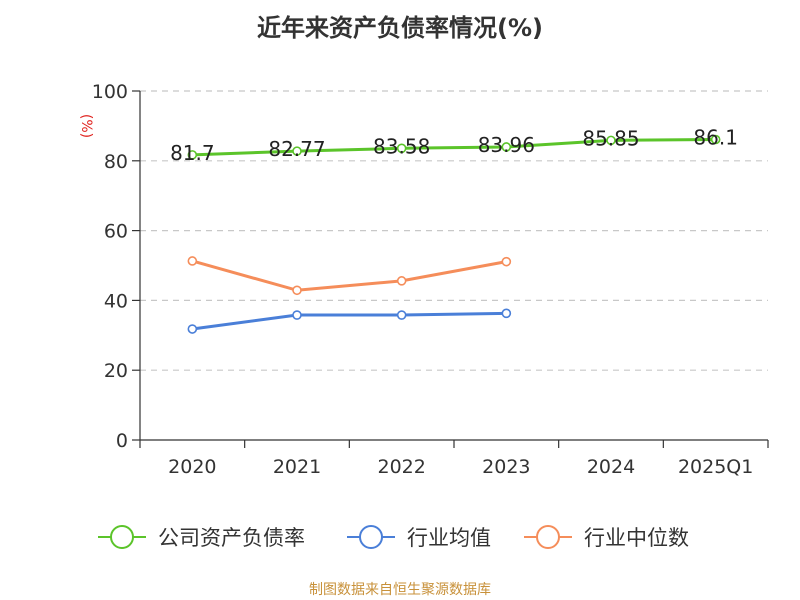 This screenshot has height=600, width=800. What do you see at coordinates (400, 28) in the screenshot?
I see `chart-title: 近年来资产负债率情况(%)` at bounding box center [400, 28].